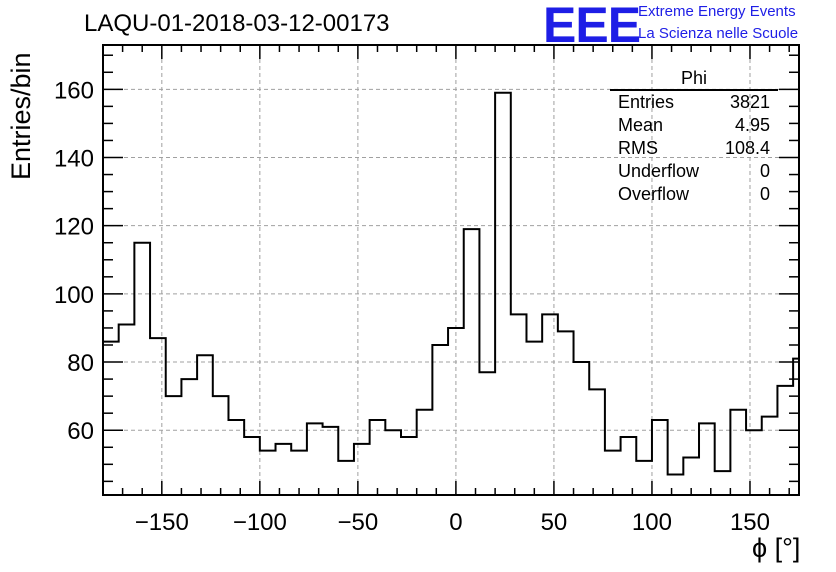 The height and width of the screenshot is (572, 836). Describe the element at coordinates (694, 102) in the screenshot. I see `stats-row-entries: Entries 3821` at that location.